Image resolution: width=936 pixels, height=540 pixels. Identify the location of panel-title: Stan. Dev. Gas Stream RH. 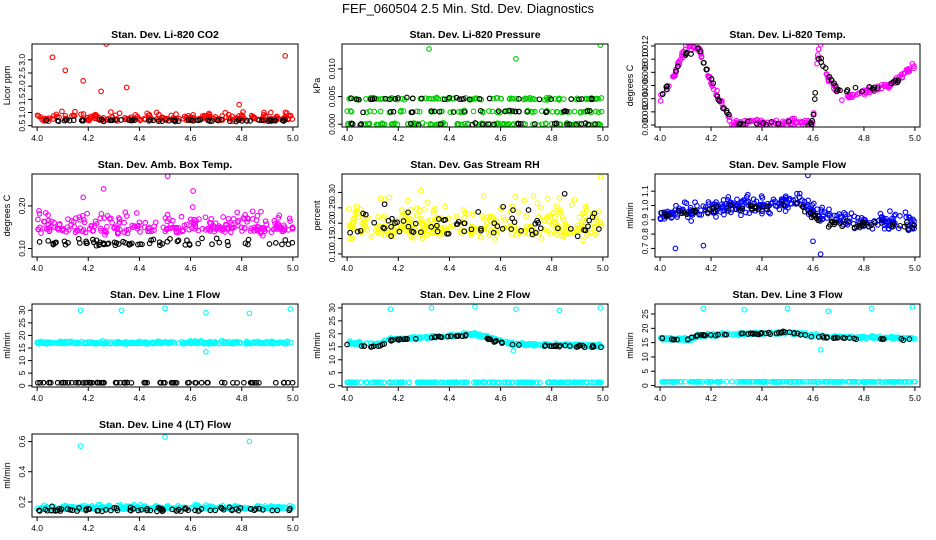
(474, 165).